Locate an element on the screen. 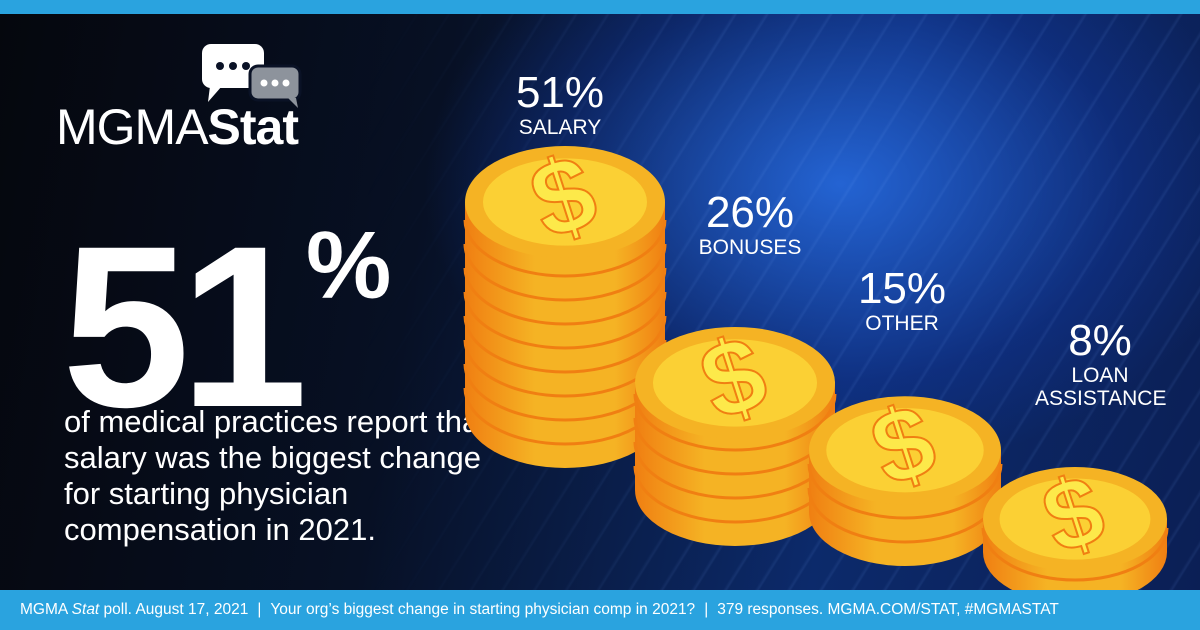 The height and width of the screenshot is (630, 1200). coin-stack-salary: $ is located at coordinates (565, 299).